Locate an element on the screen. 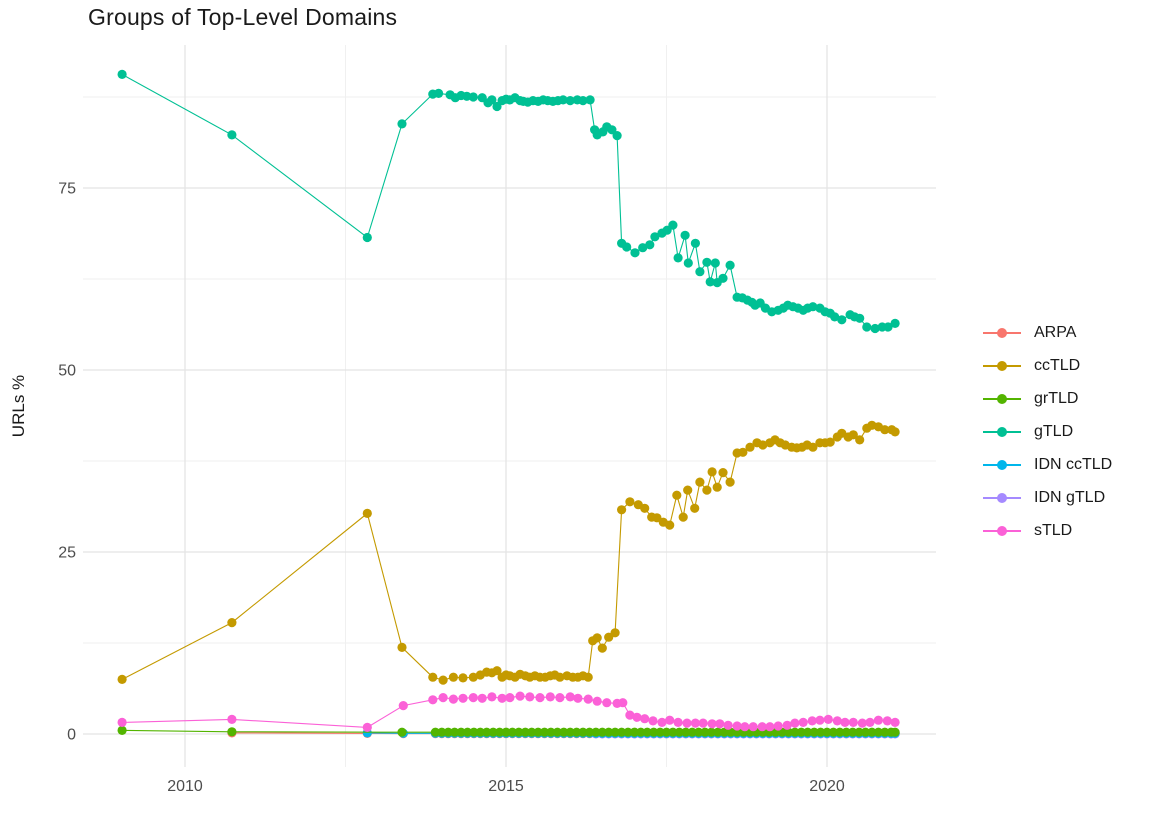  x-tick-label: 2015 is located at coordinates (506, 786).